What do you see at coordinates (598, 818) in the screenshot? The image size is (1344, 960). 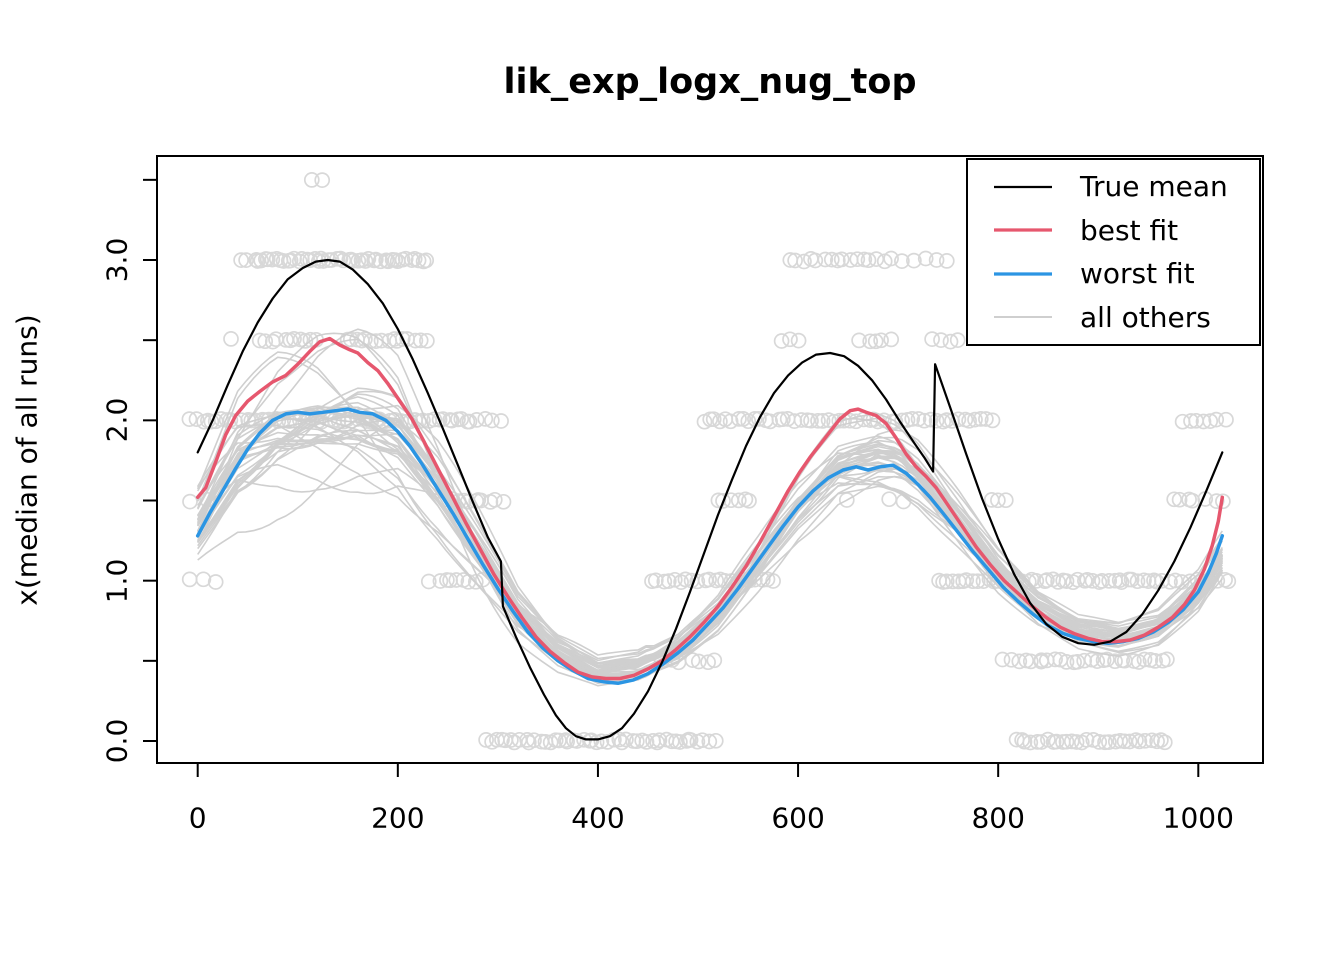 I see `x-tick-label: 400` at bounding box center [598, 818].